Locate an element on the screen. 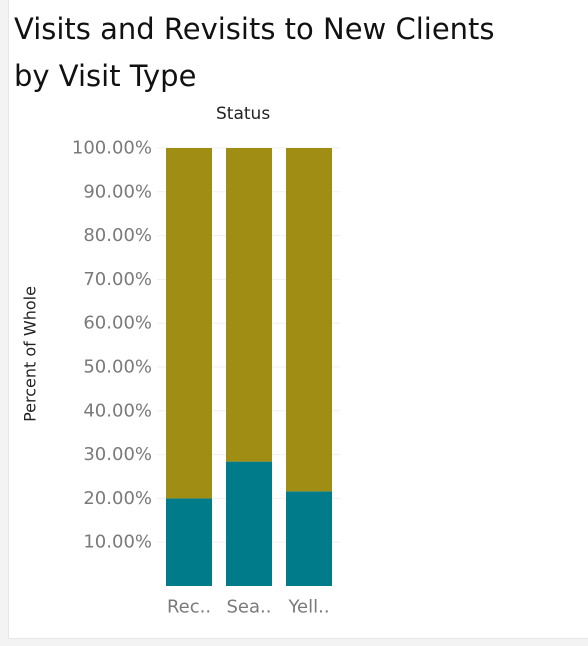 This screenshot has height=646, width=588. chart-title-line-2: by Visit Type is located at coordinates (105, 76).